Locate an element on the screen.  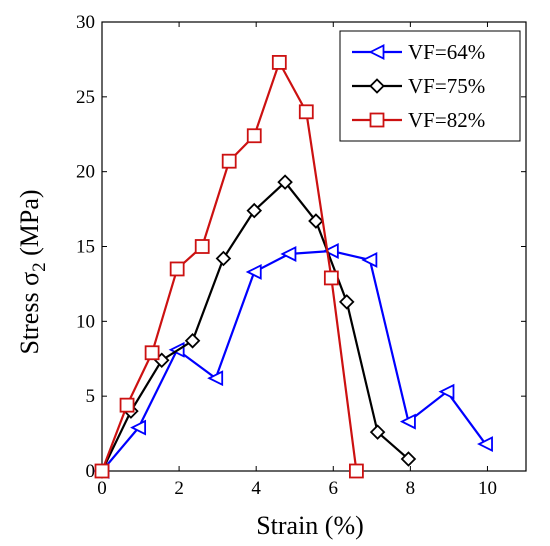
legend: VF=64% VF=75% VF=82% is located at coordinates (430, 86).